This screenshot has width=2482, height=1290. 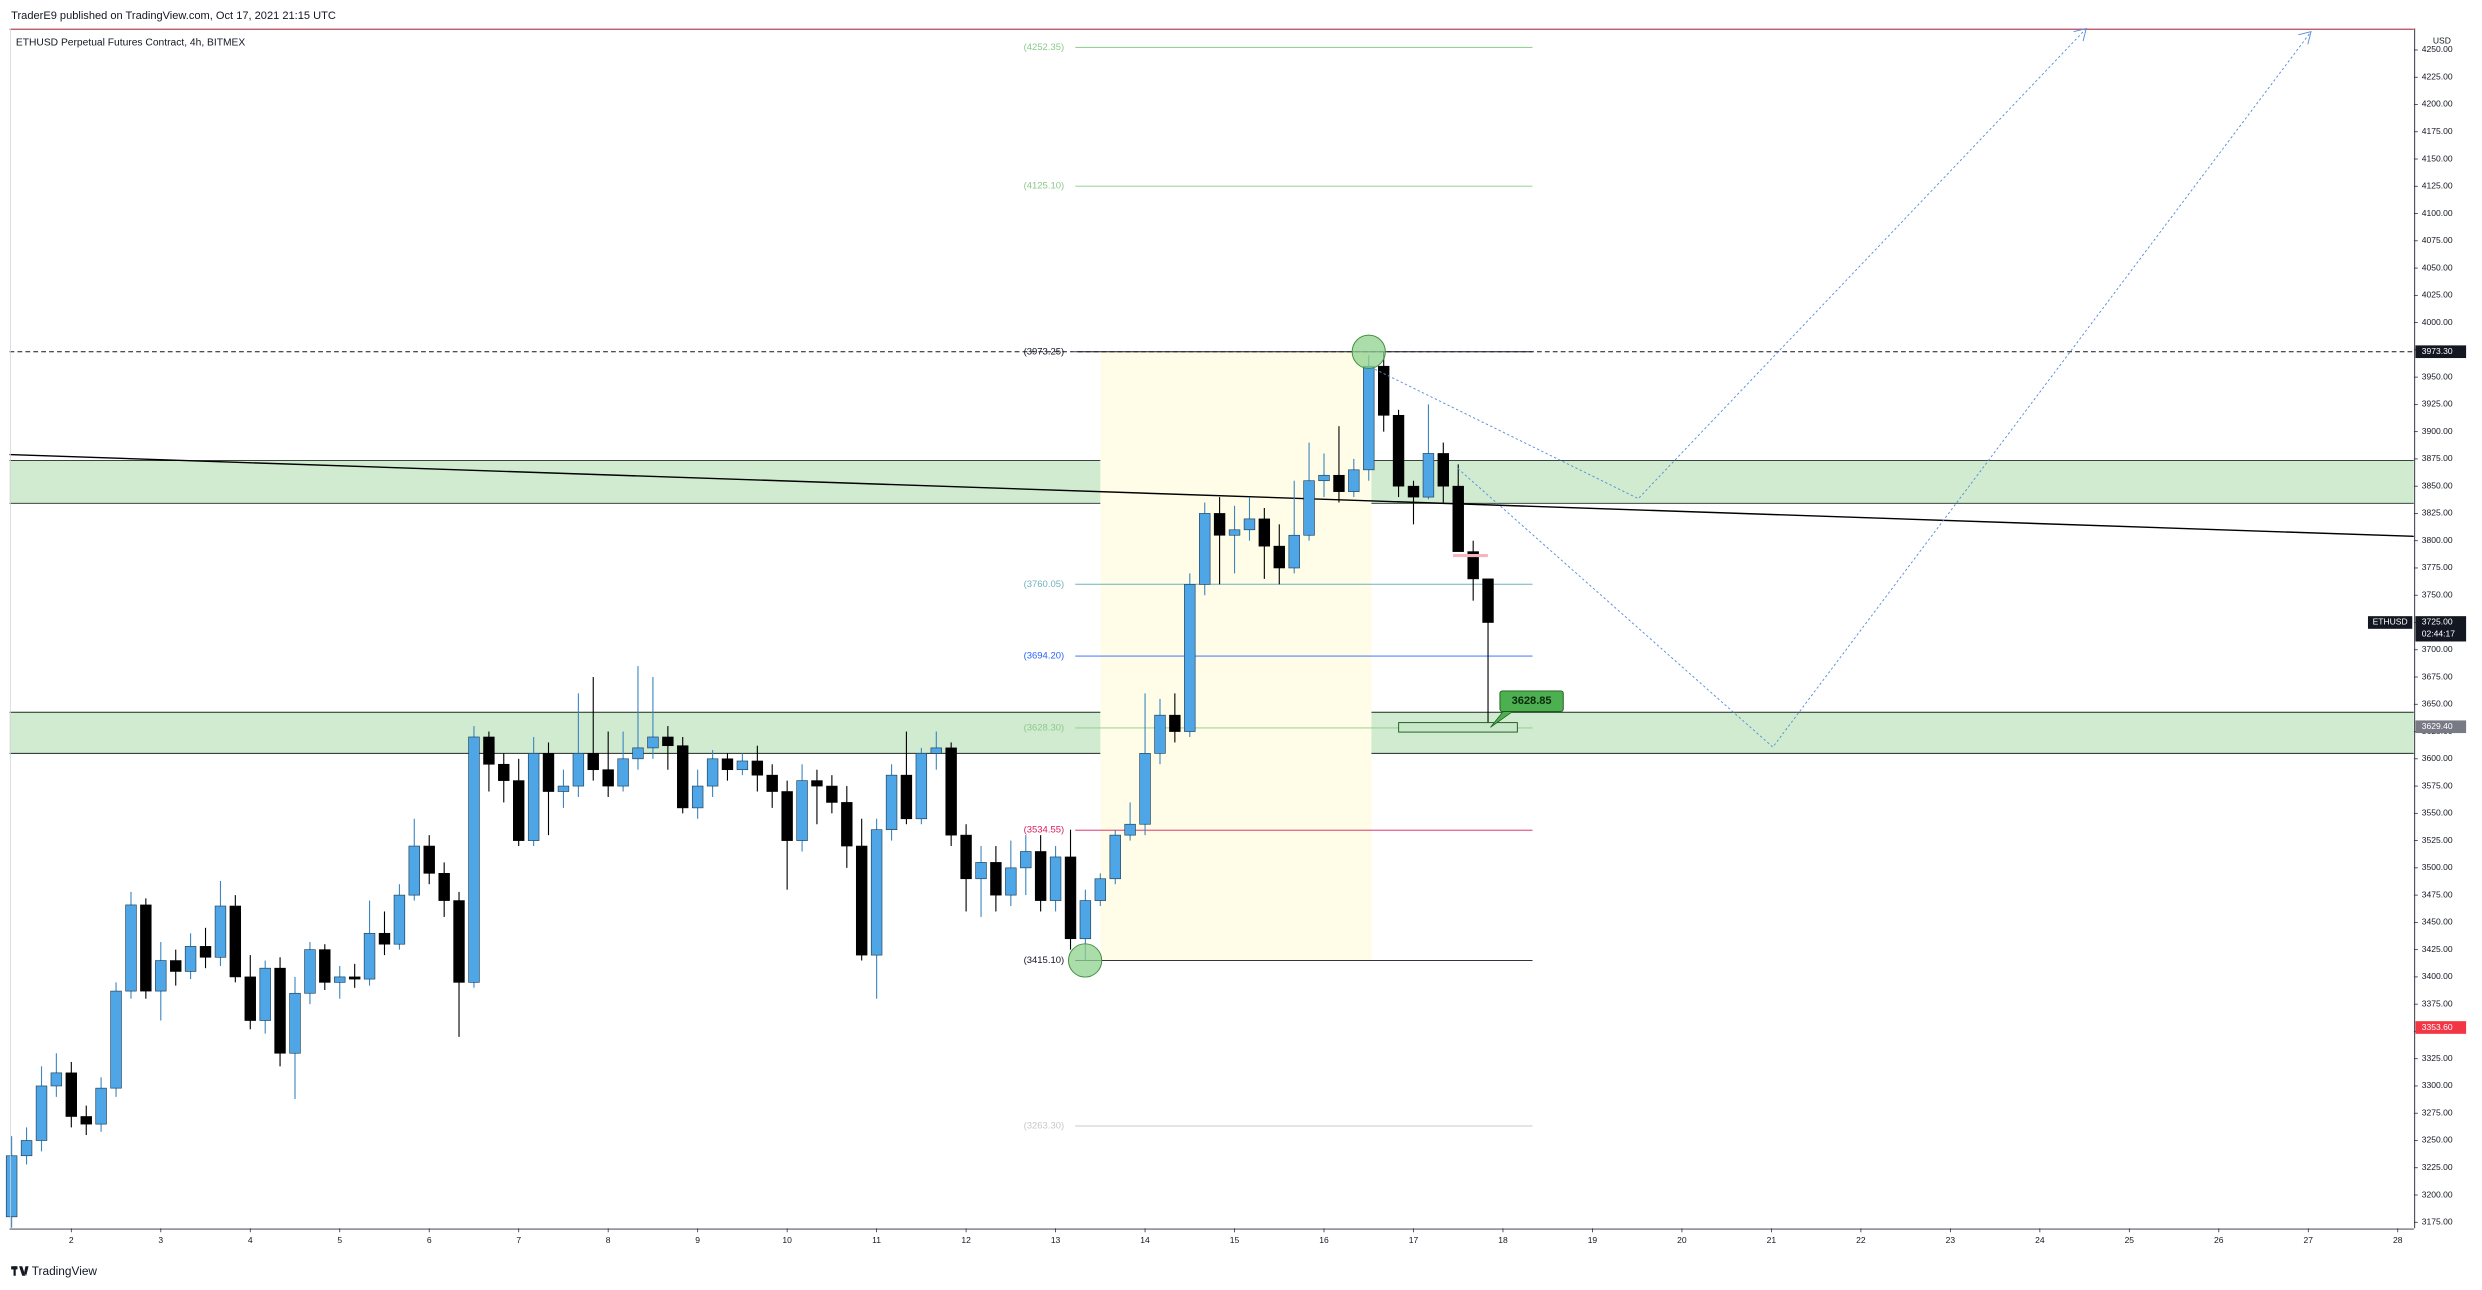 What do you see at coordinates (2437, 213) in the screenshot?
I see `y-tick-label: 4100.00` at bounding box center [2437, 213].